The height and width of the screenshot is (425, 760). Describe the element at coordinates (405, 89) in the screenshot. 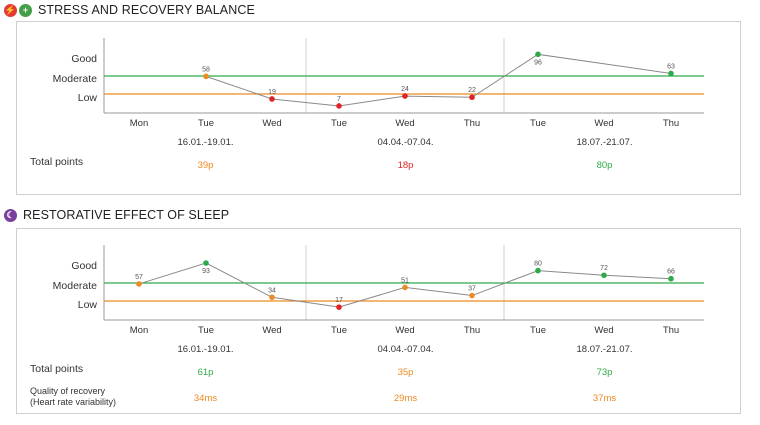

I see `data-label: 24` at that location.